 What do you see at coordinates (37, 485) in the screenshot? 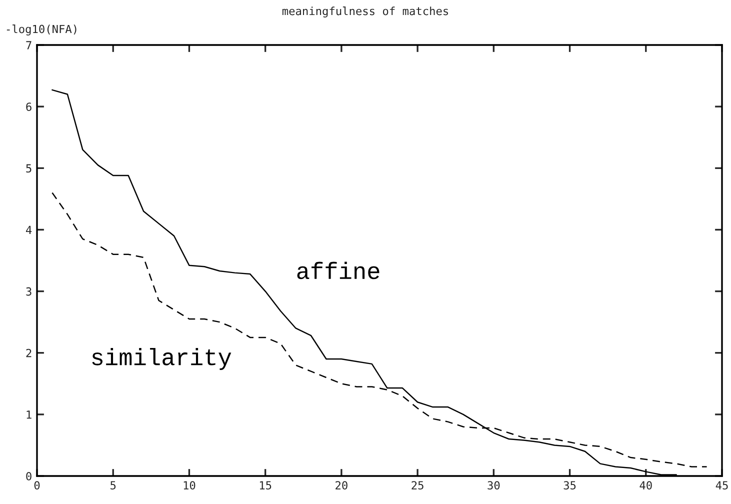
I see `x-tick-label: 0` at bounding box center [37, 485].